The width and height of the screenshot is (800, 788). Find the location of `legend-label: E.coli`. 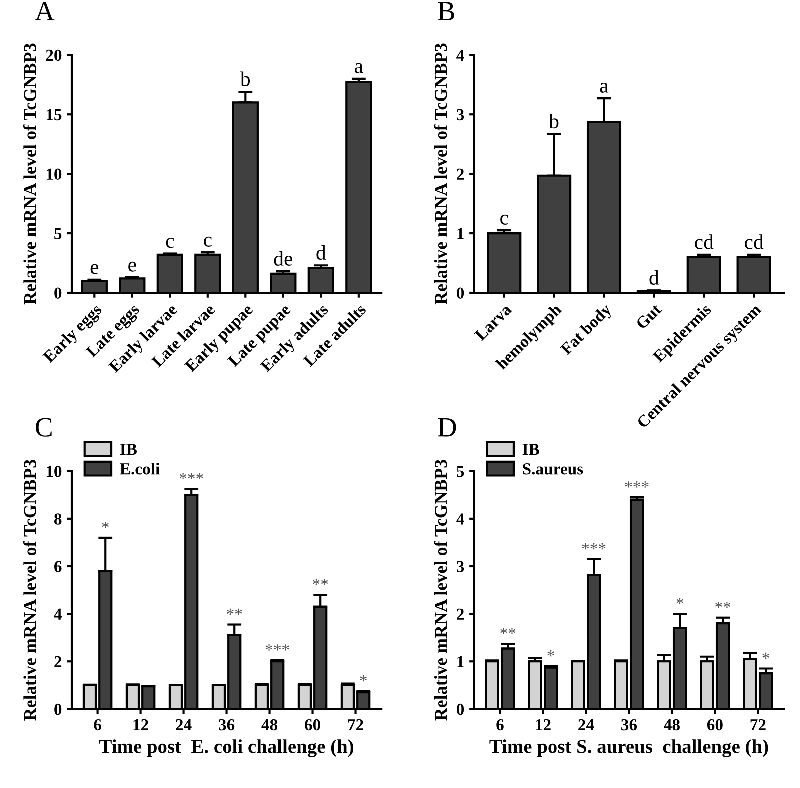

legend-label: E.coli is located at coordinates (140, 469).